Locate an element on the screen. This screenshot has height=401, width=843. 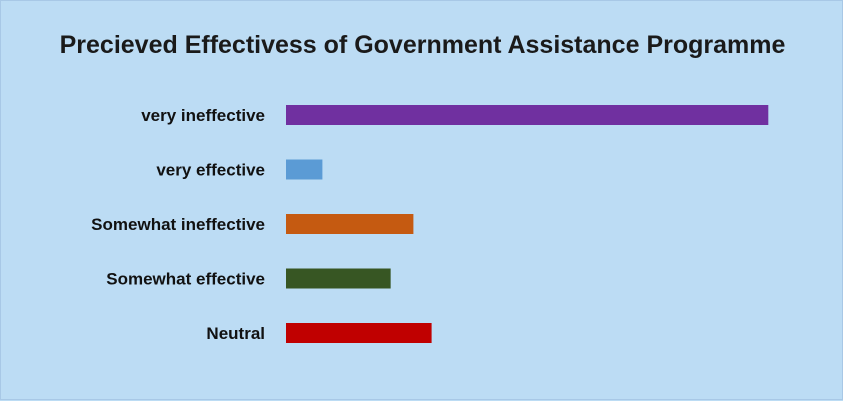
category-label: very ineffective is located at coordinates (203, 115).